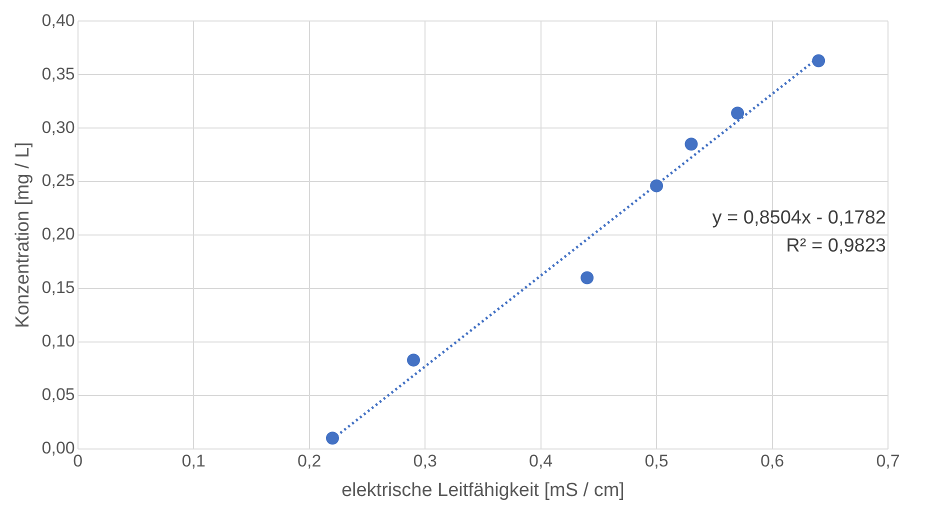  Describe the element at coordinates (888, 461) in the screenshot. I see `x-tick-label: 0,7` at that location.